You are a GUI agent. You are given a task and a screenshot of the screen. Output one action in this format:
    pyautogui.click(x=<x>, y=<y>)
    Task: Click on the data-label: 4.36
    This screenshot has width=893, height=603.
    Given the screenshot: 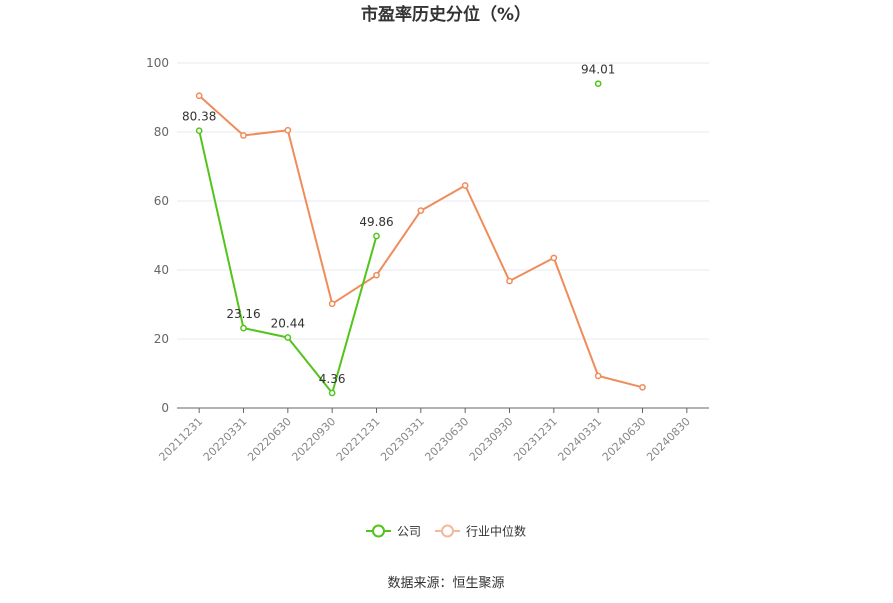 What is the action you would take?
    pyautogui.click(x=332, y=379)
    